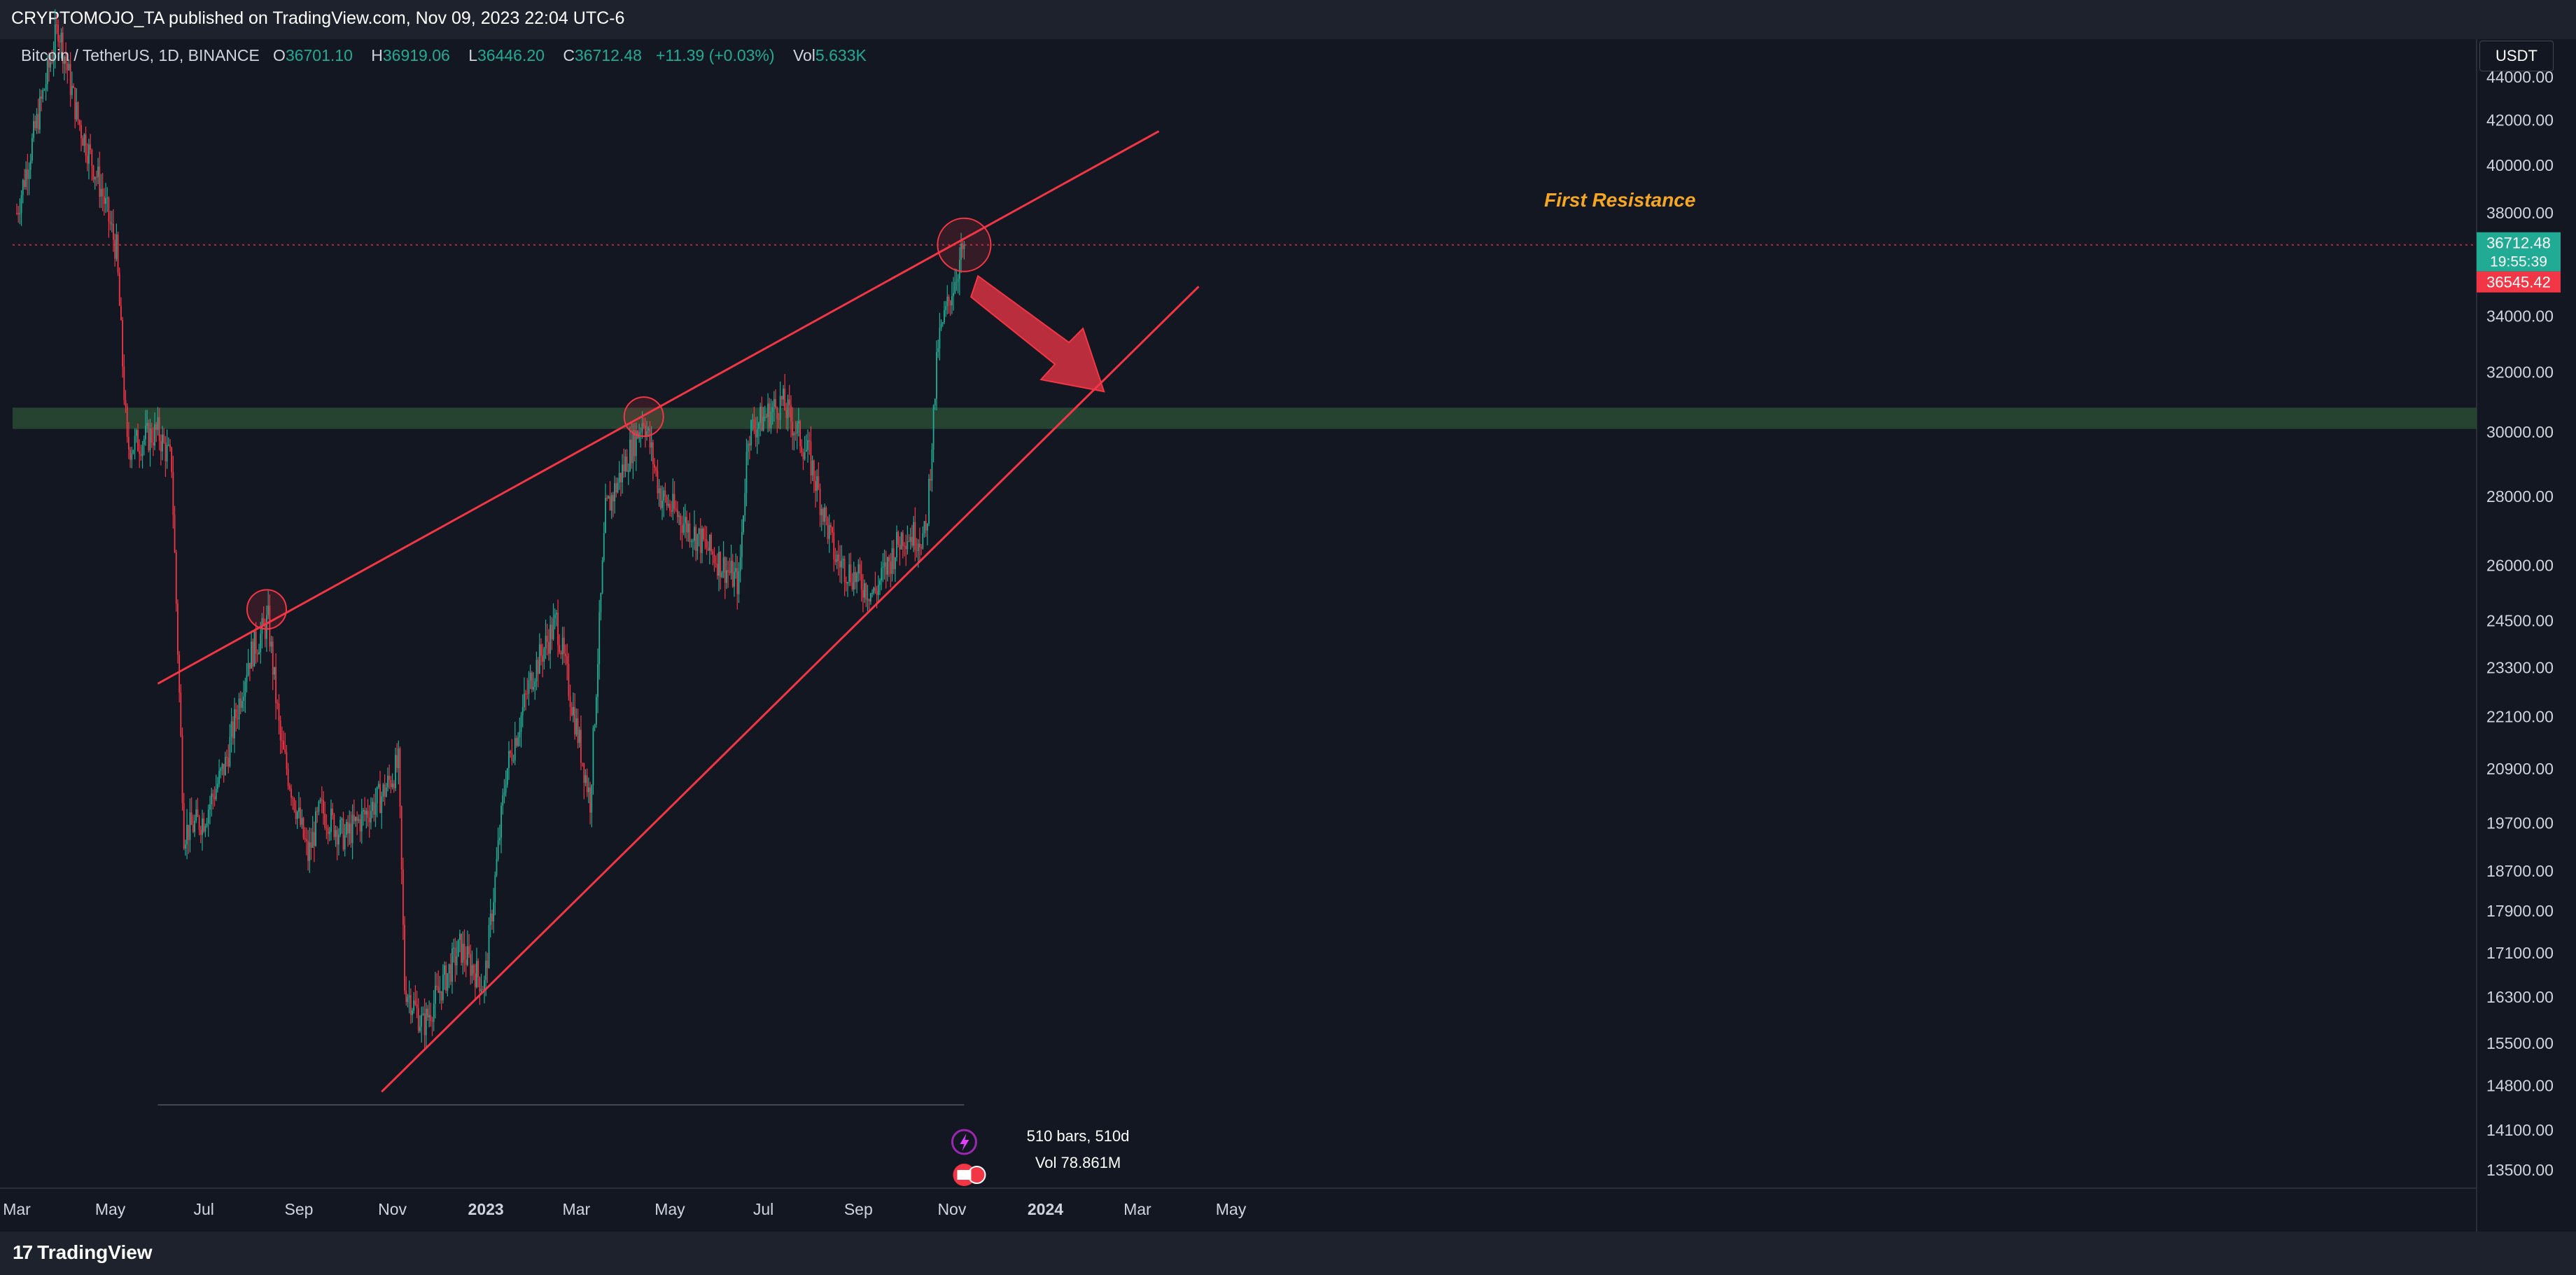  I want to click on price-tick-label: 34000.00, so click(2520, 316).